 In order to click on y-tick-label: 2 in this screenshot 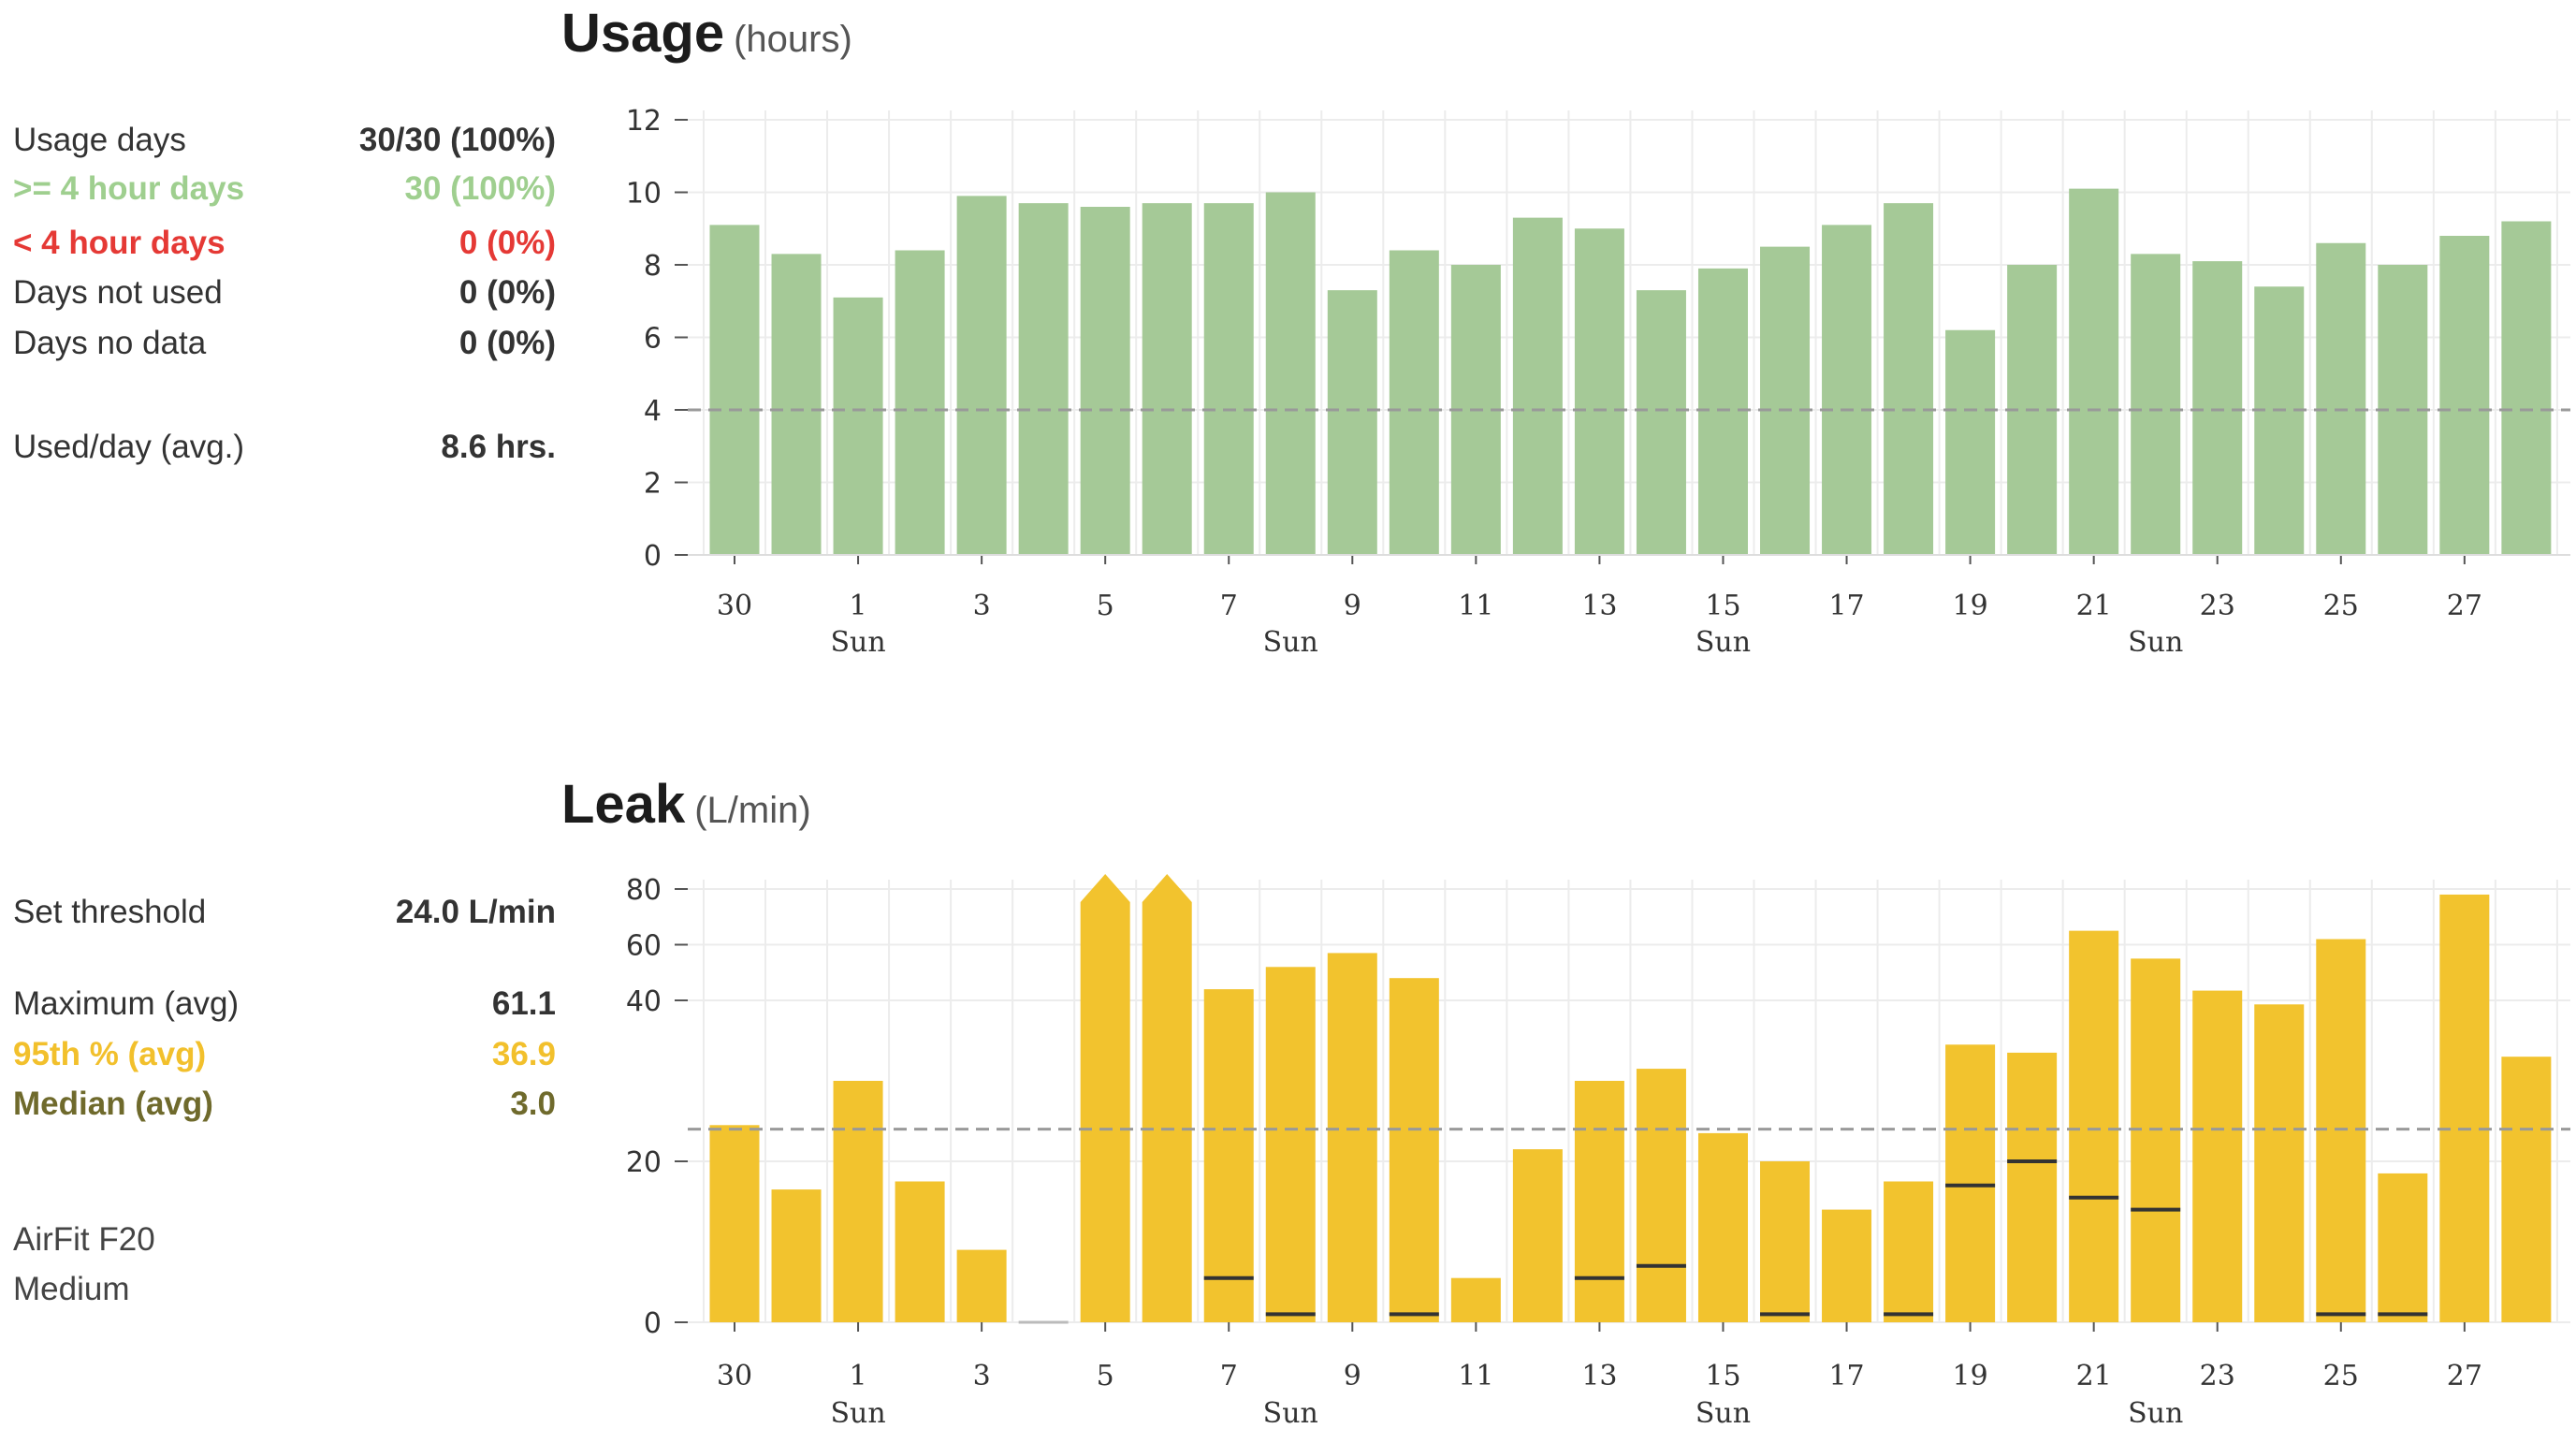, I will do `click(653, 485)`.